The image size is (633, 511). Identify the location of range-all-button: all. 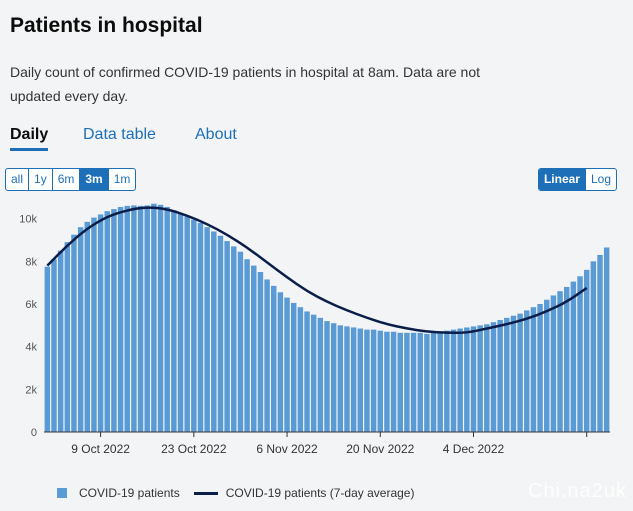
(18, 179).